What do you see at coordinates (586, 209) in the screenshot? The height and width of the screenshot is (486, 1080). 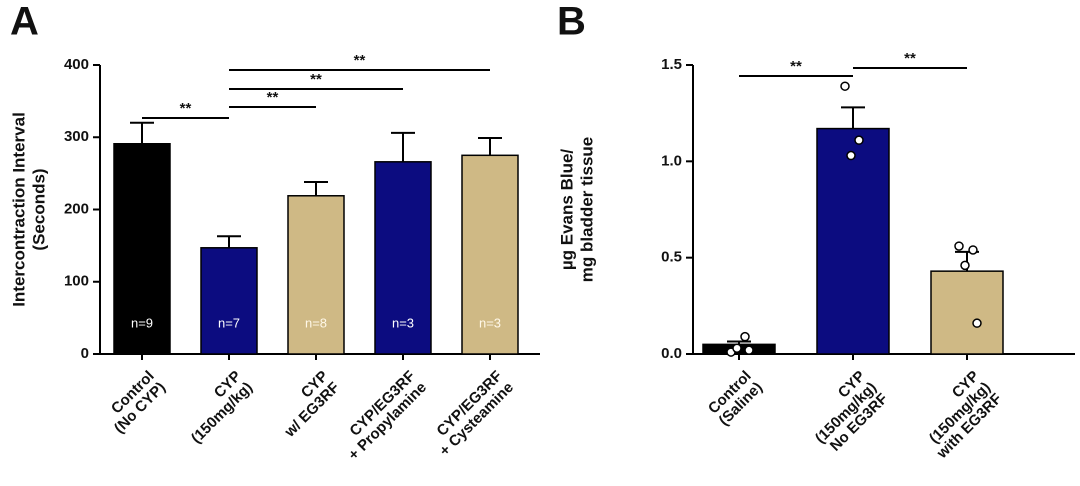 I see `y-label-line: mg bladder tissue` at bounding box center [586, 209].